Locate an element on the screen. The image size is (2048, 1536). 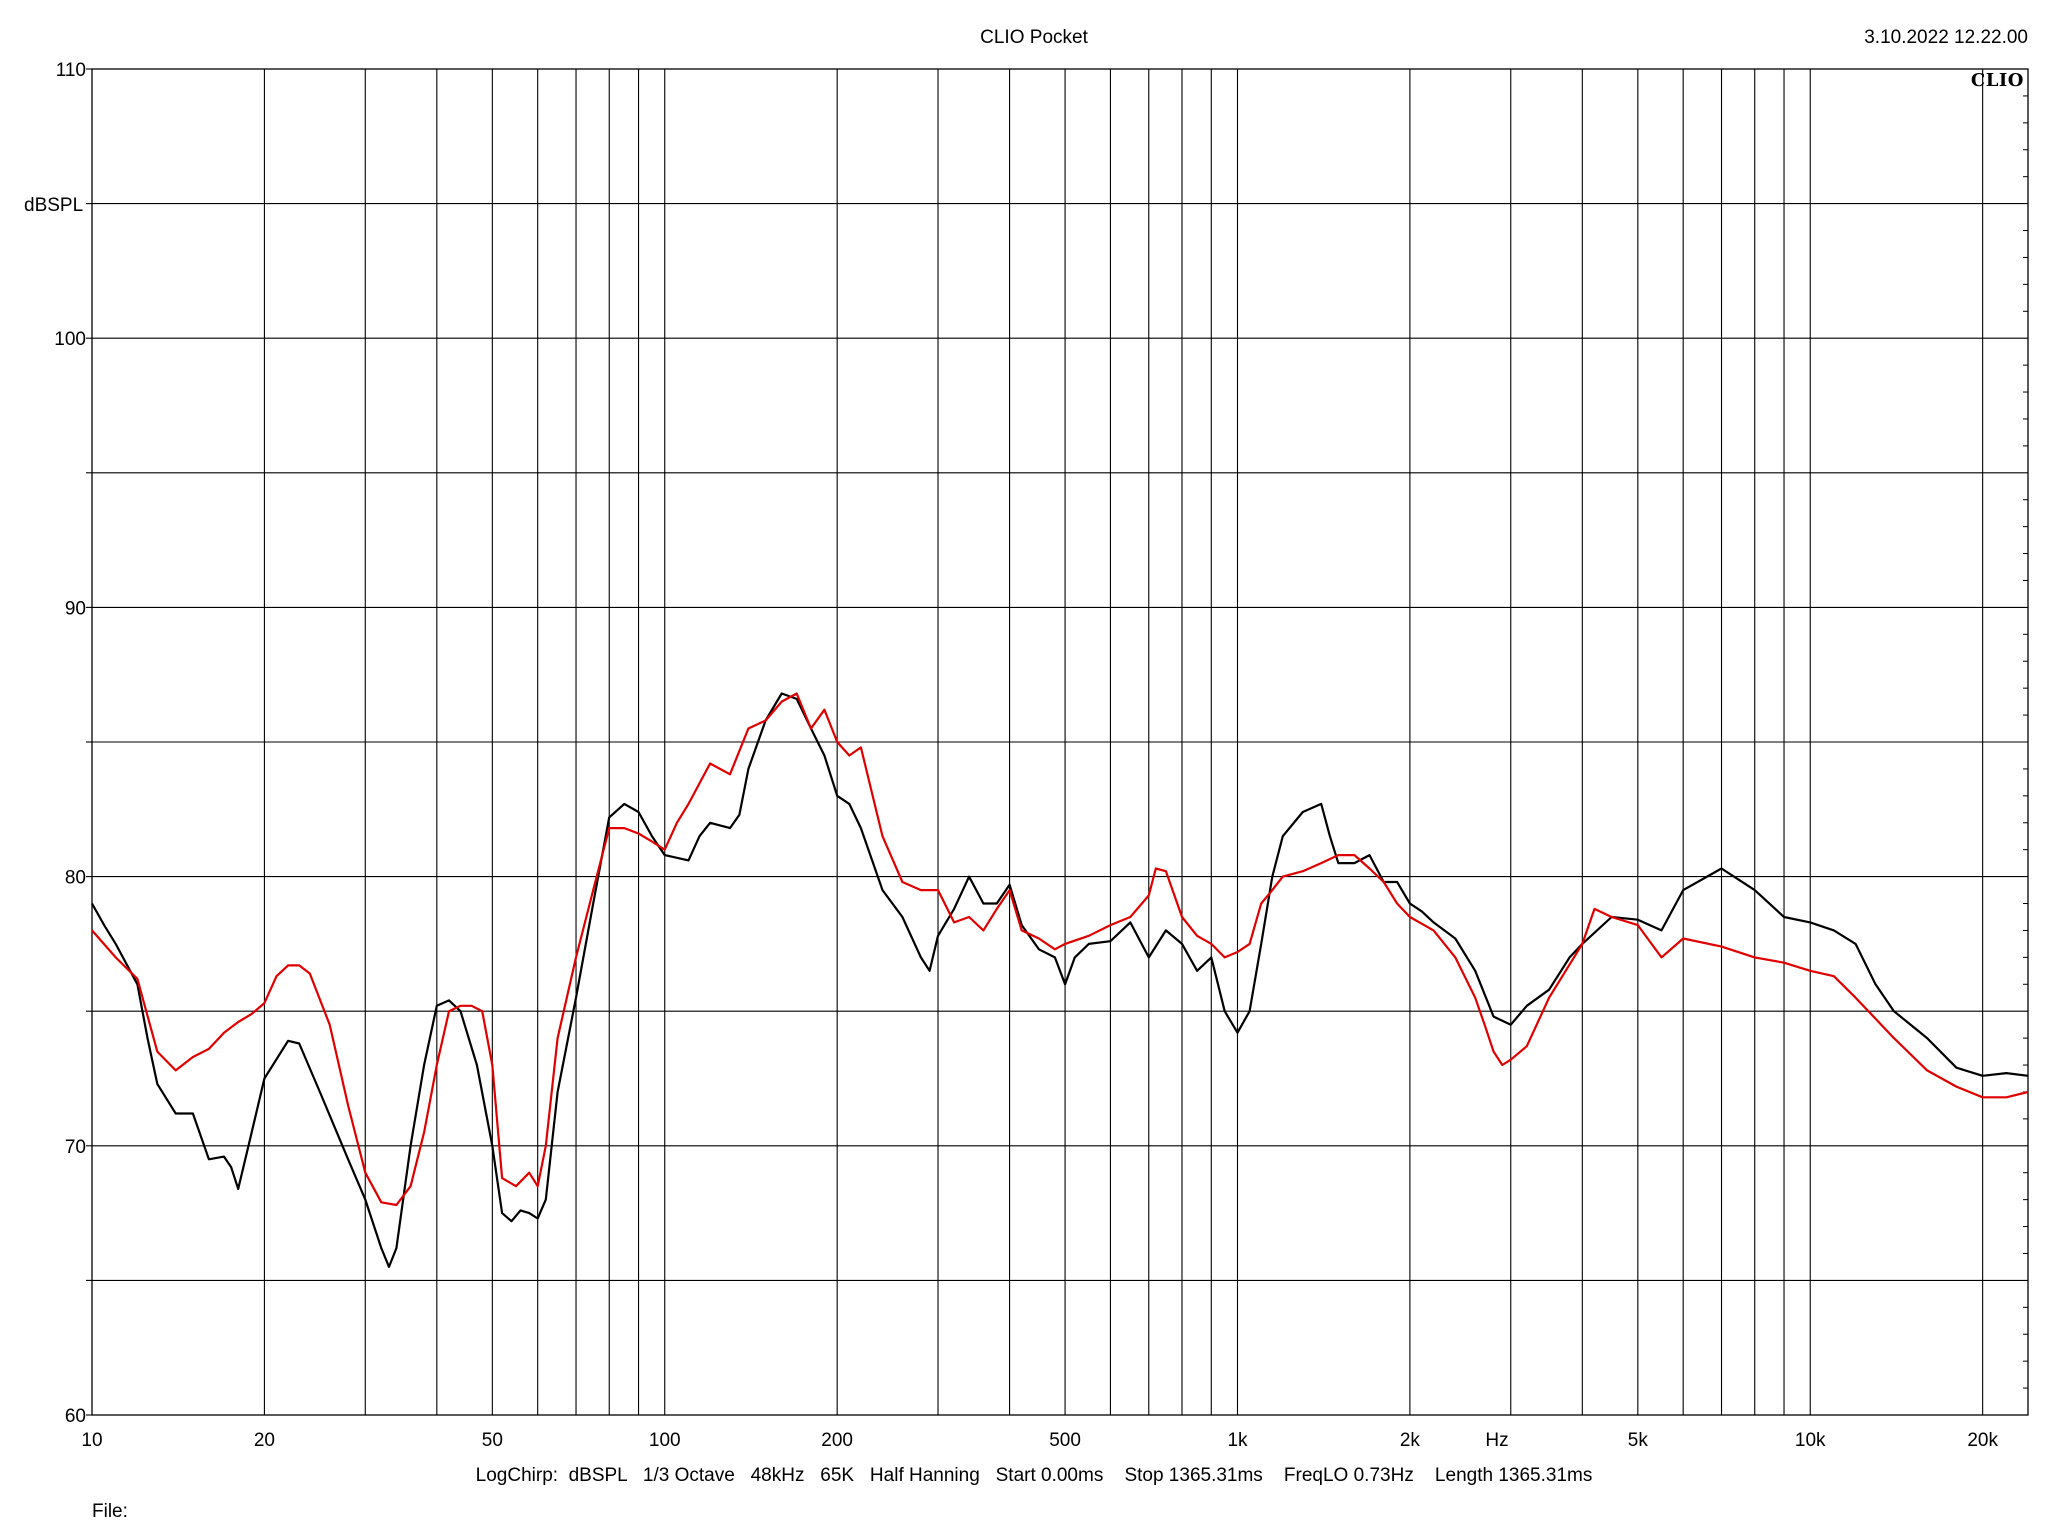
y-tick-label: 70 is located at coordinates (75, 1147).